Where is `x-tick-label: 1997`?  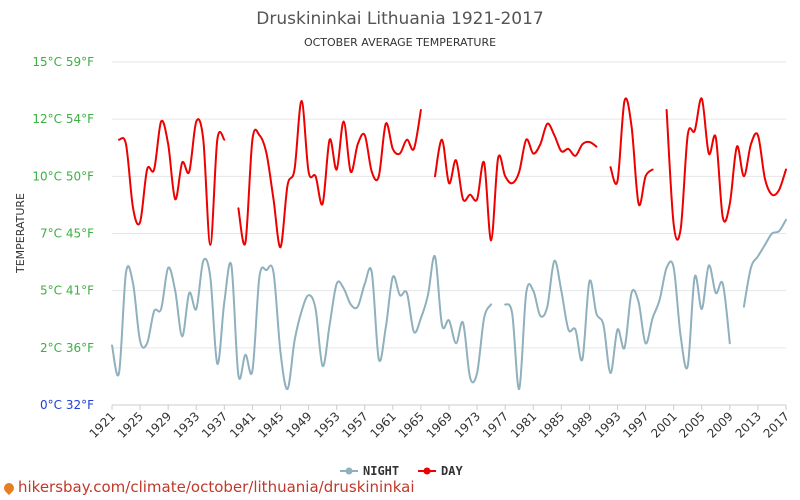 x-tick-label: 1997 is located at coordinates (635, 424).